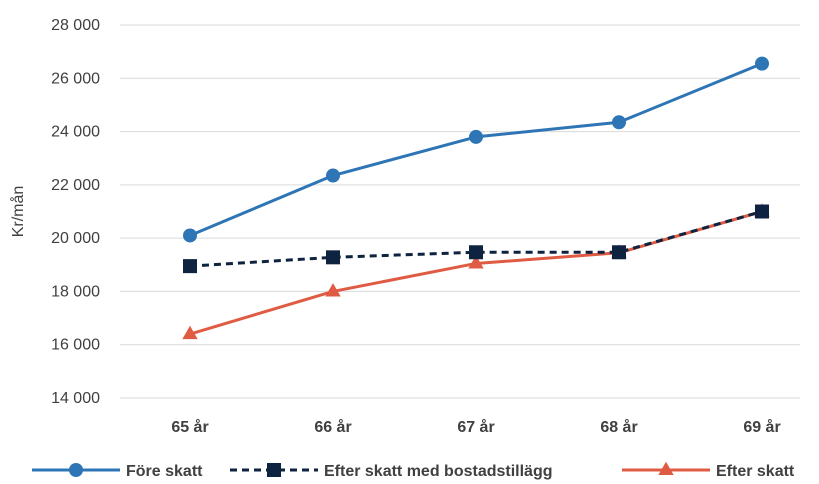 The image size is (819, 484). I want to click on y-tick-label: 18 000, so click(75, 291).